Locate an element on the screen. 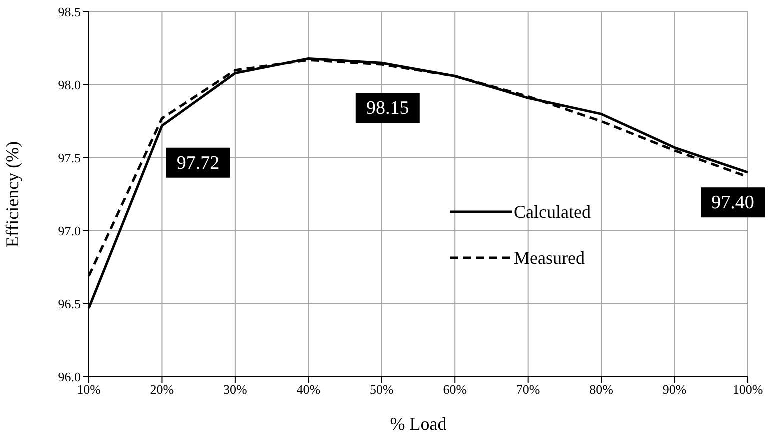  x-tick-label: 30% is located at coordinates (236, 390).